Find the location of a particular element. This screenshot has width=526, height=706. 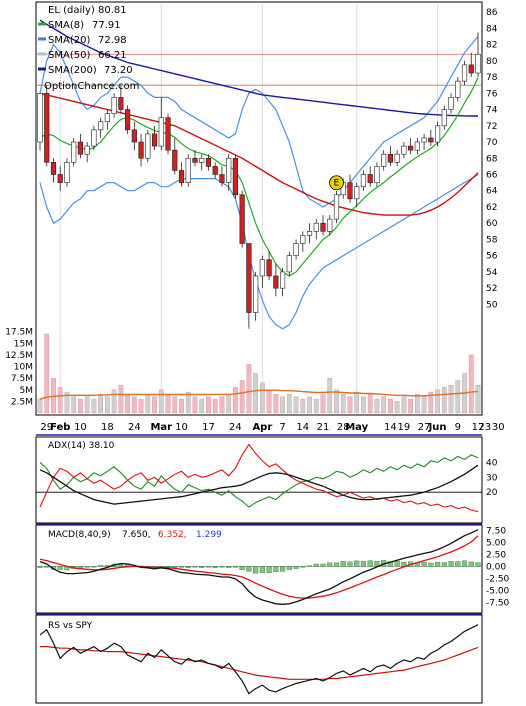

x-axis-tick-label: 28 is located at coordinates (343, 427).